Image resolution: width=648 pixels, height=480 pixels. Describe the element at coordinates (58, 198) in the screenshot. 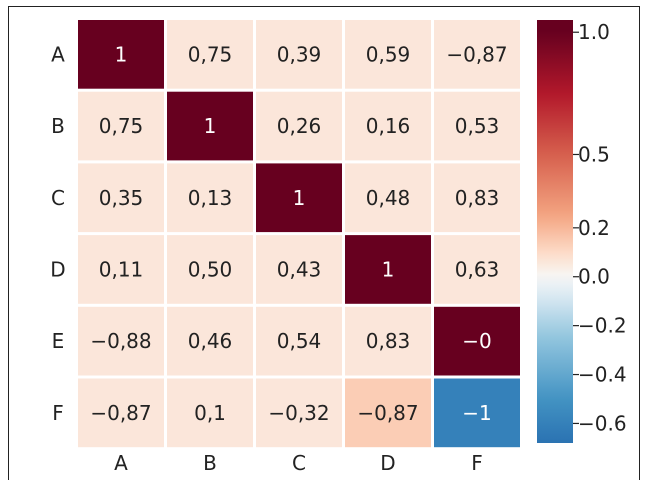

I see `row-tick-label: C` at that location.